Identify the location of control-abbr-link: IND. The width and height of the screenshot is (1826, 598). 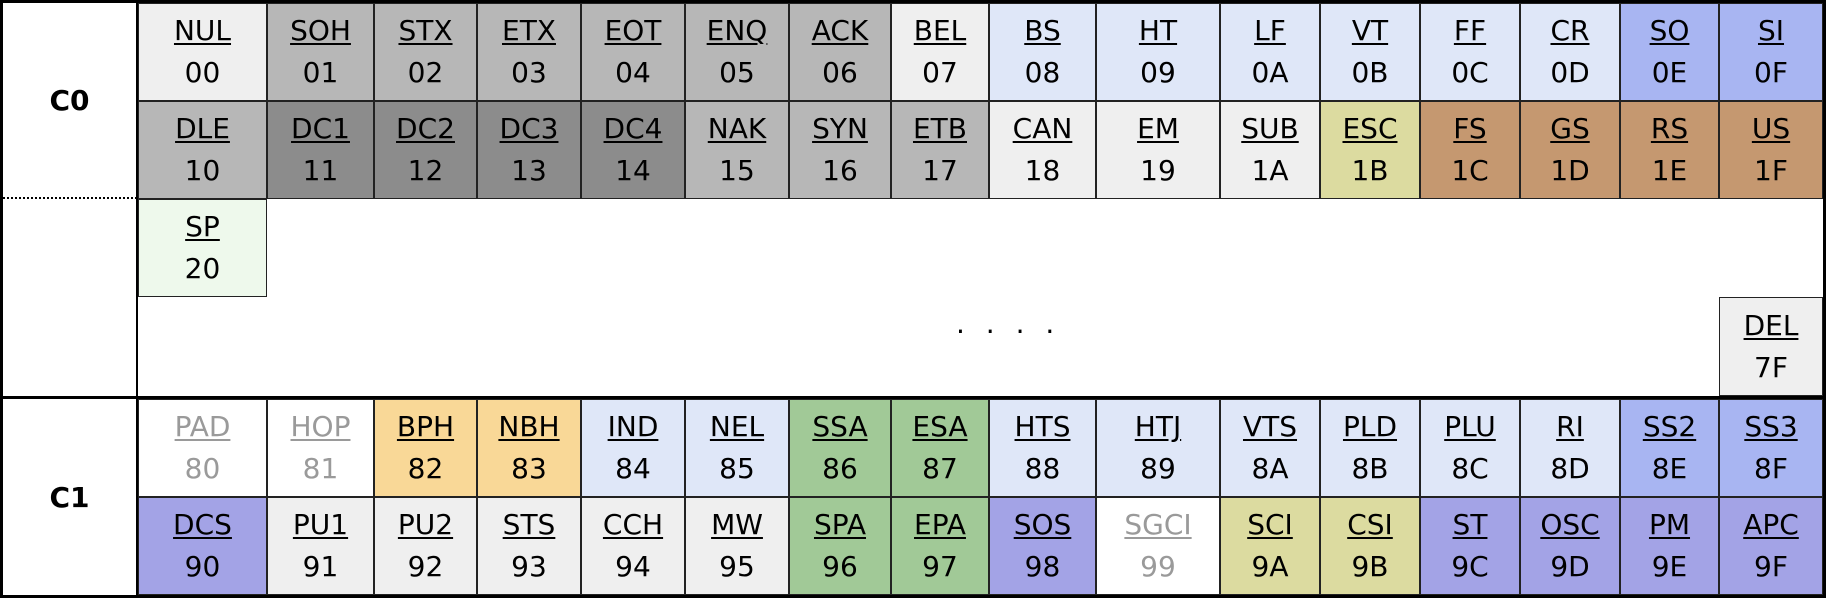
(633, 426).